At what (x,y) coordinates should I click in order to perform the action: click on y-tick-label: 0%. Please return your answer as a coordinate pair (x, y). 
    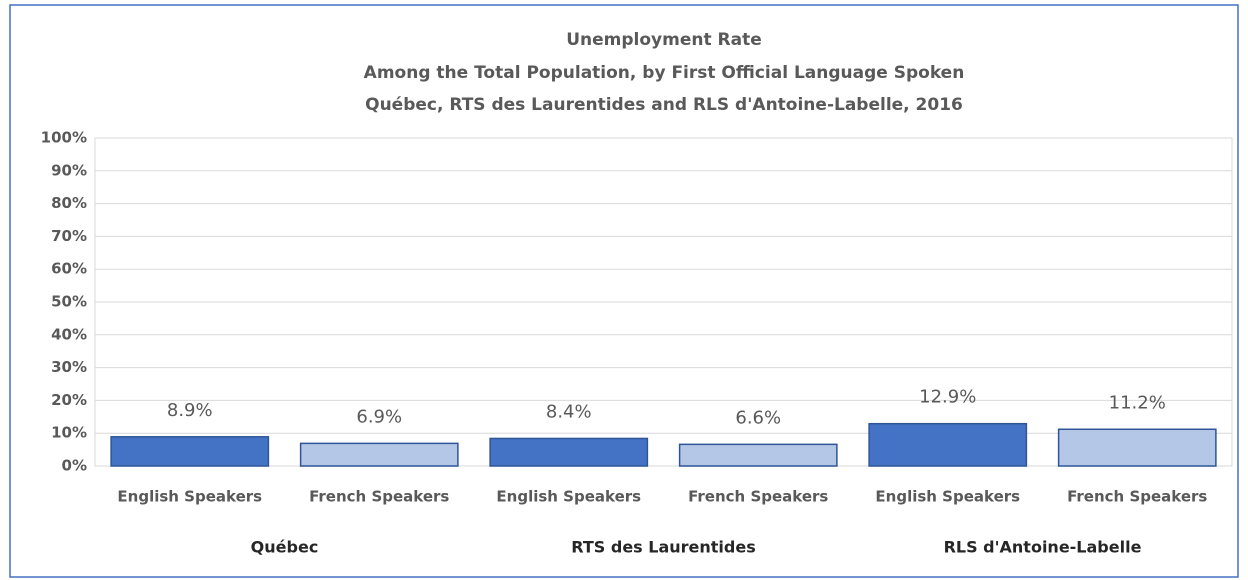
    Looking at the image, I should click on (74, 466).